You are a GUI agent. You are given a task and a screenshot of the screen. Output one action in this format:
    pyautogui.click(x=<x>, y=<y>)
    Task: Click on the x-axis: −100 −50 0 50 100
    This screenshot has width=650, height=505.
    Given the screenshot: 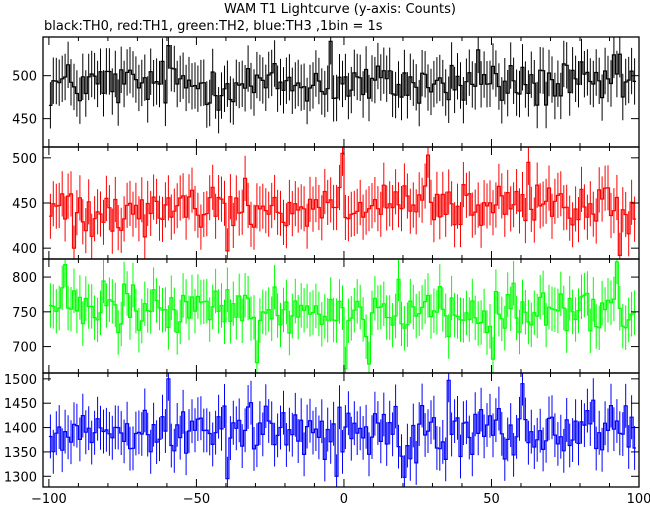 What is the action you would take?
    pyautogui.click(x=340, y=498)
    